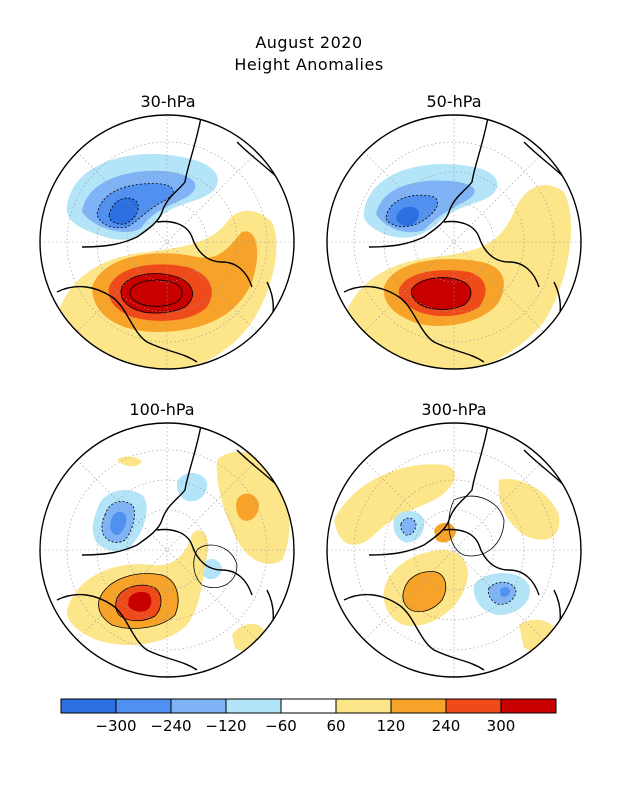 The width and height of the screenshot is (618, 800). Describe the element at coordinates (308, 716) in the screenshot. I see `colorbar: −300 −240 −120 −60 60 120 240 300` at that location.